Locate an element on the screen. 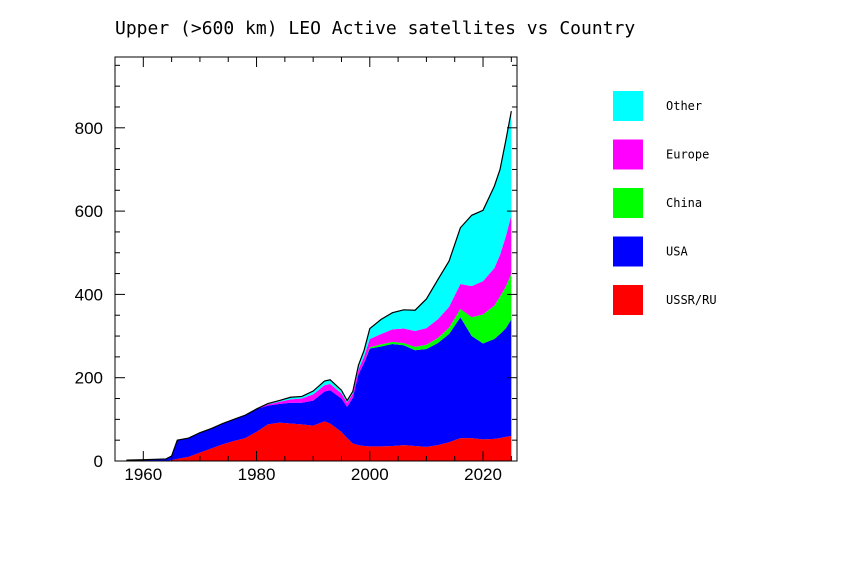 The height and width of the screenshot is (576, 857). legend-swatch-china is located at coordinates (628, 203).